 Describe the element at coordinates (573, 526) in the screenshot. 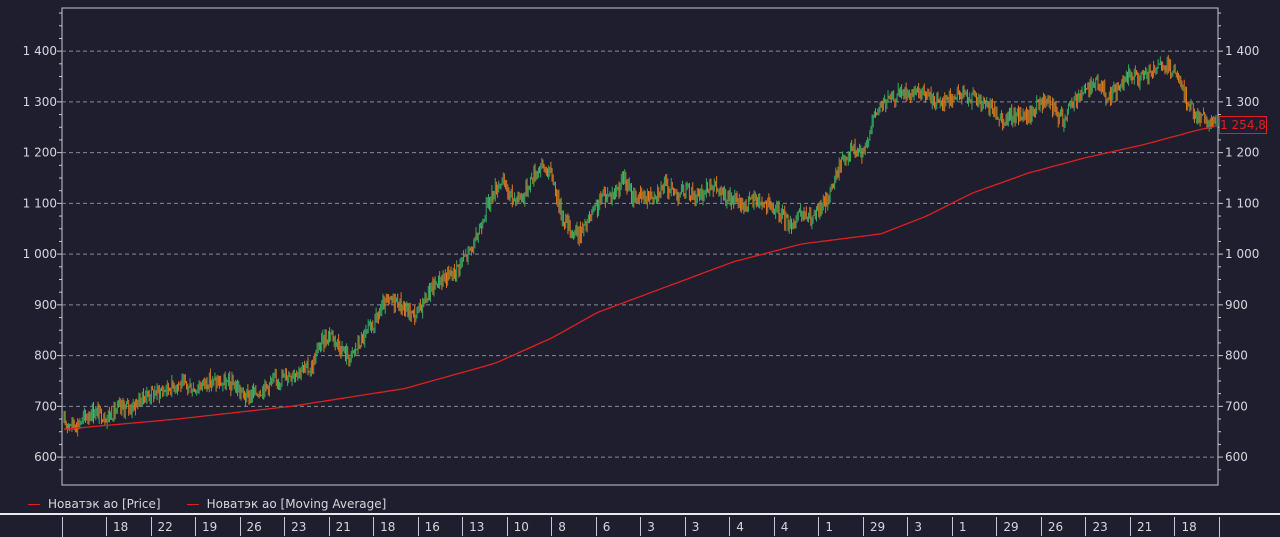

I see `date-axis-label: 8` at that location.